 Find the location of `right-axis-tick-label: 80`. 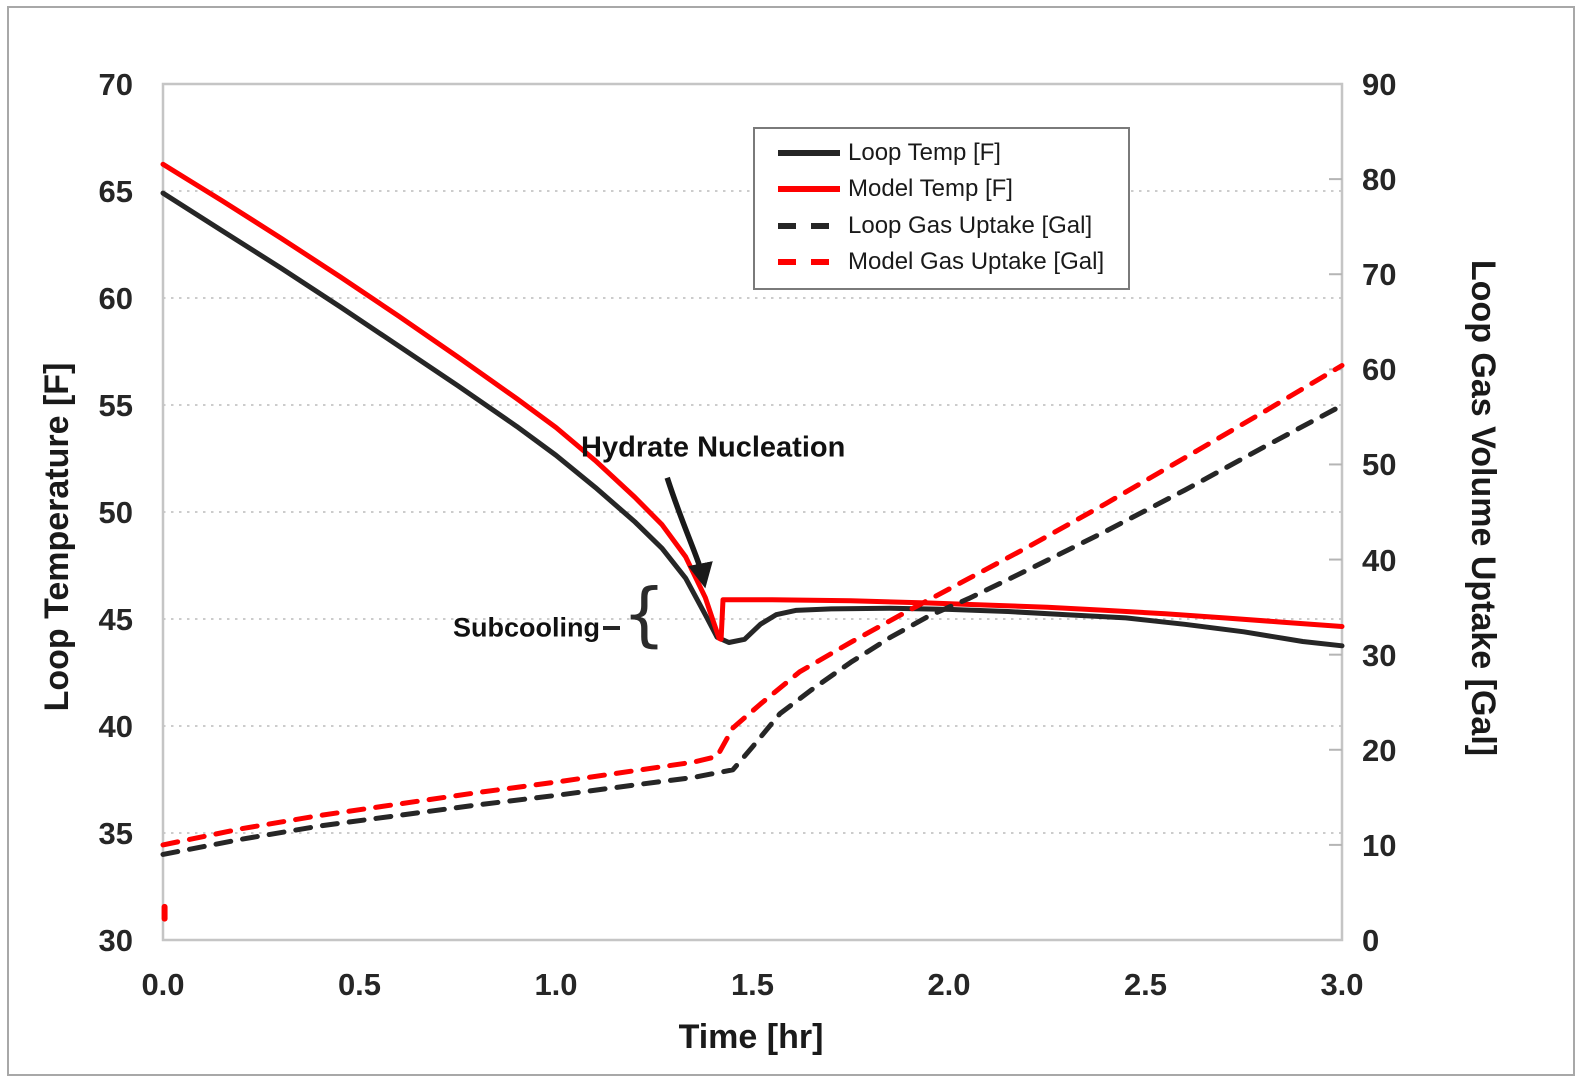

right-axis-tick-label: 80 is located at coordinates (1379, 180).